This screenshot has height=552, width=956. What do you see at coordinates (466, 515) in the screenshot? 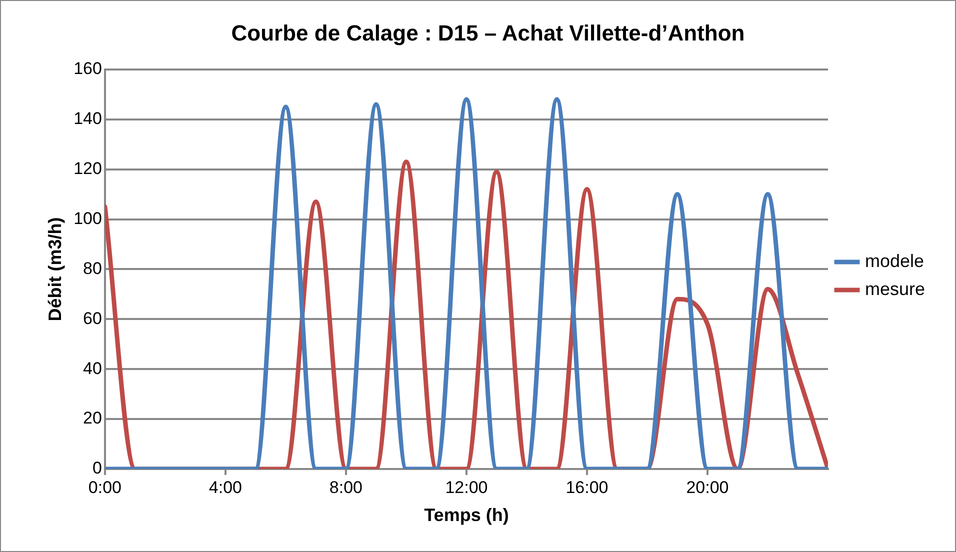
I see `x-axis-title: Temps (h)` at bounding box center [466, 515].